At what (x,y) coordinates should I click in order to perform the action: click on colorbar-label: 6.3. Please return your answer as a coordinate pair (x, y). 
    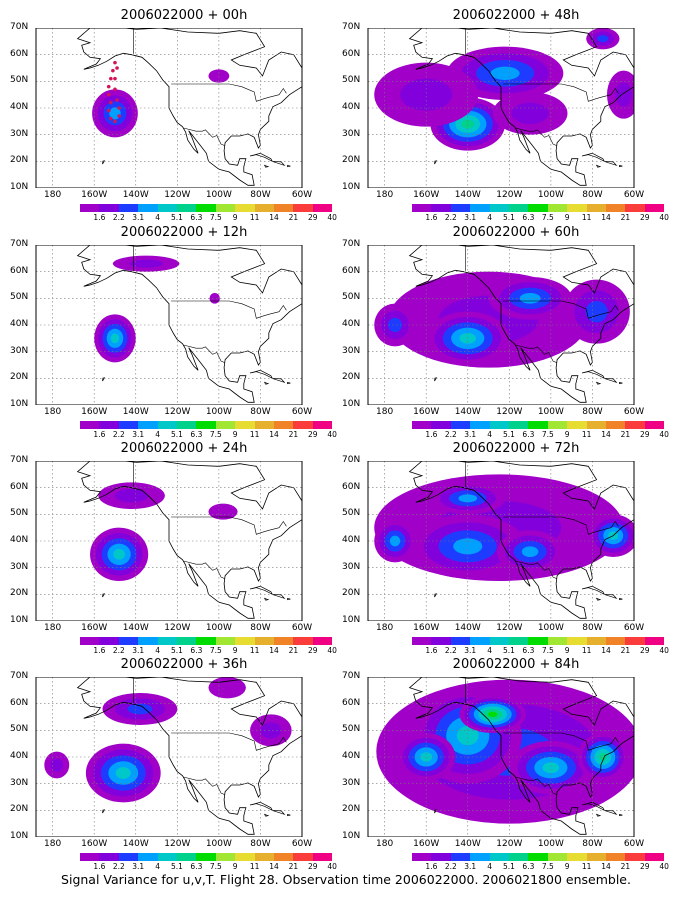
    Looking at the image, I should click on (528, 217).